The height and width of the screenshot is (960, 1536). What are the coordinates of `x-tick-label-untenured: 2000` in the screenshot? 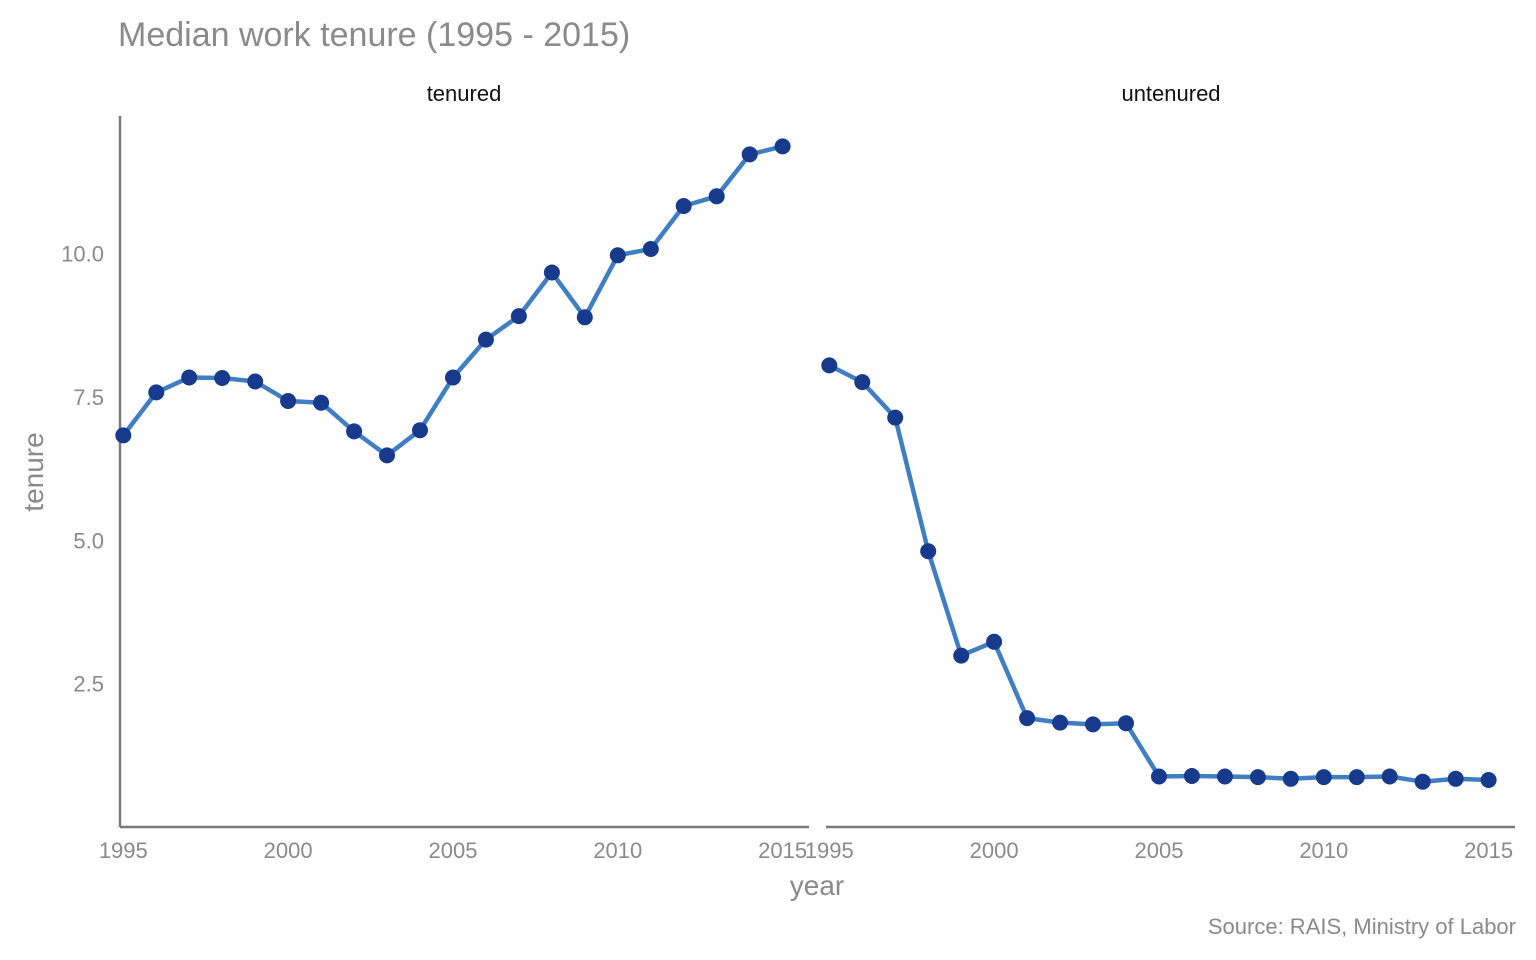 It's located at (994, 850).